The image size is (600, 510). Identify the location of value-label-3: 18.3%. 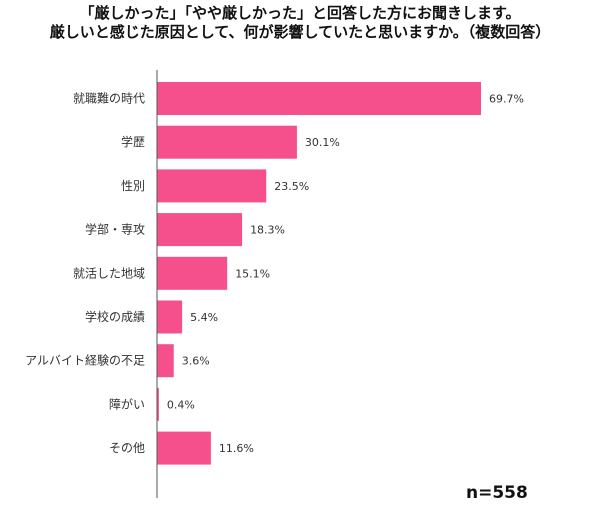
(267, 230).